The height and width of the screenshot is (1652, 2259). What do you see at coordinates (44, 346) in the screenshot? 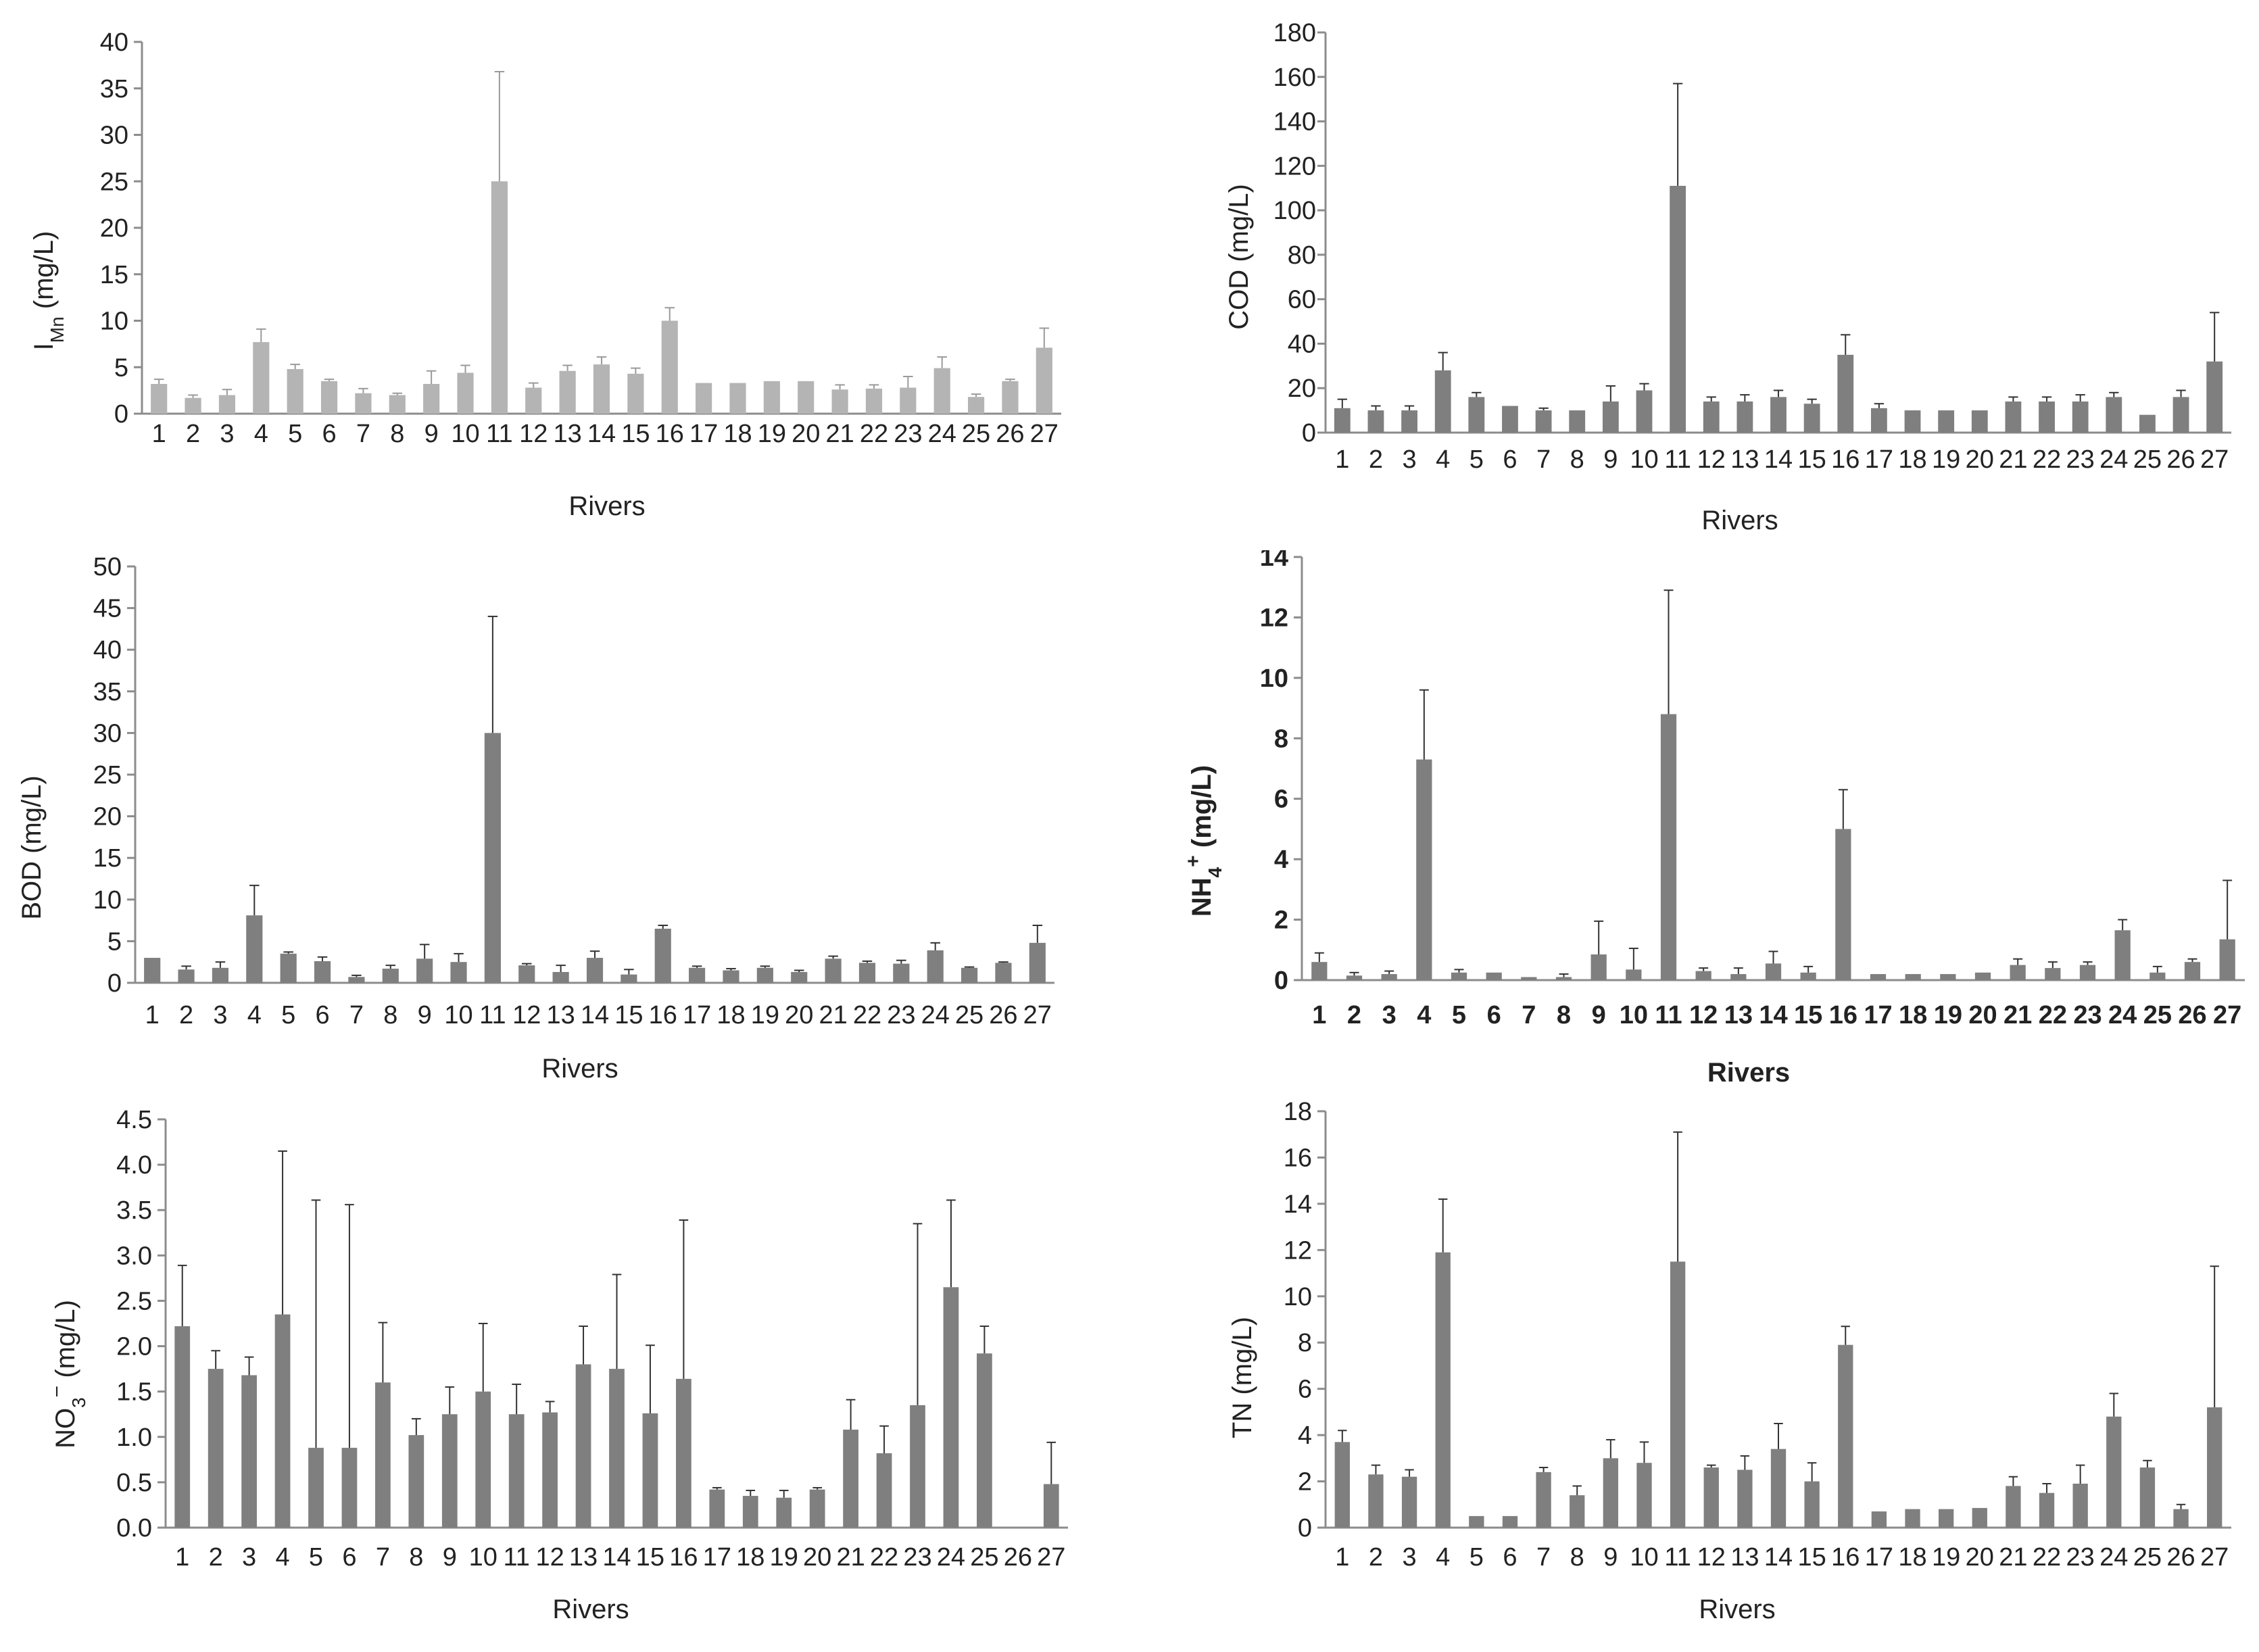
I see `y-label-main: I` at bounding box center [44, 346].